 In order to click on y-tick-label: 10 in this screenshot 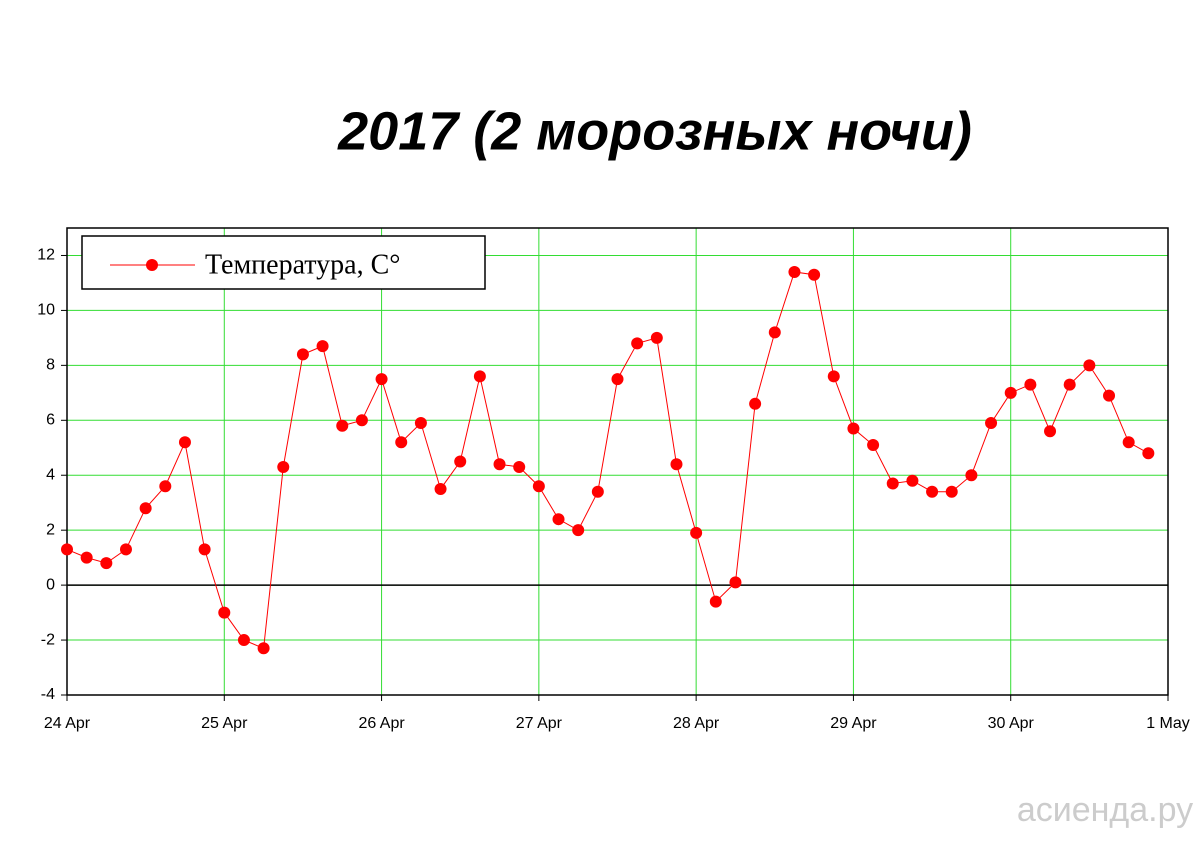, I will do `click(46, 310)`.